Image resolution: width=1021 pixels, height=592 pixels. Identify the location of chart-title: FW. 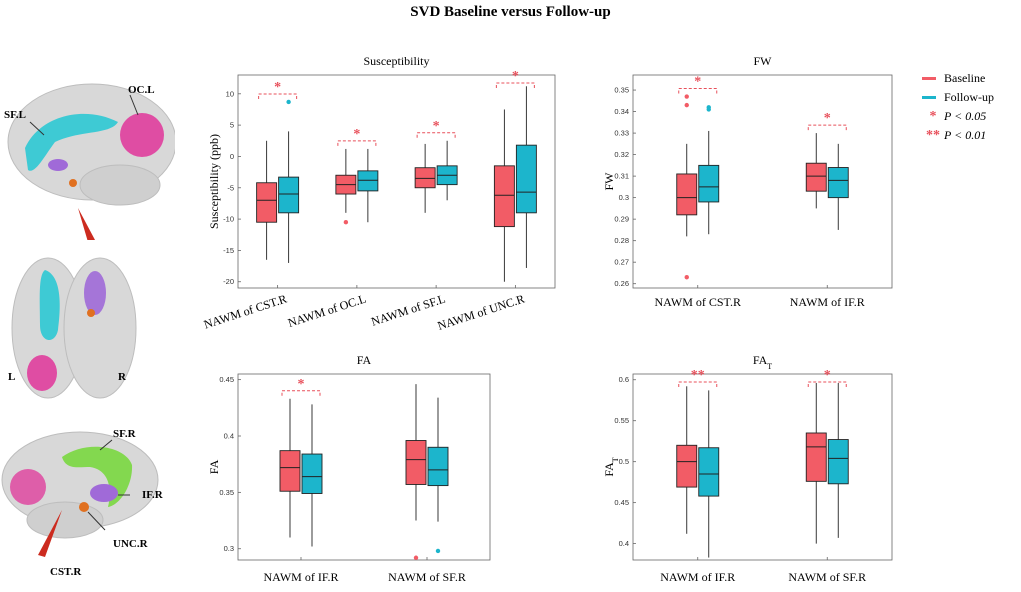
(763, 61).